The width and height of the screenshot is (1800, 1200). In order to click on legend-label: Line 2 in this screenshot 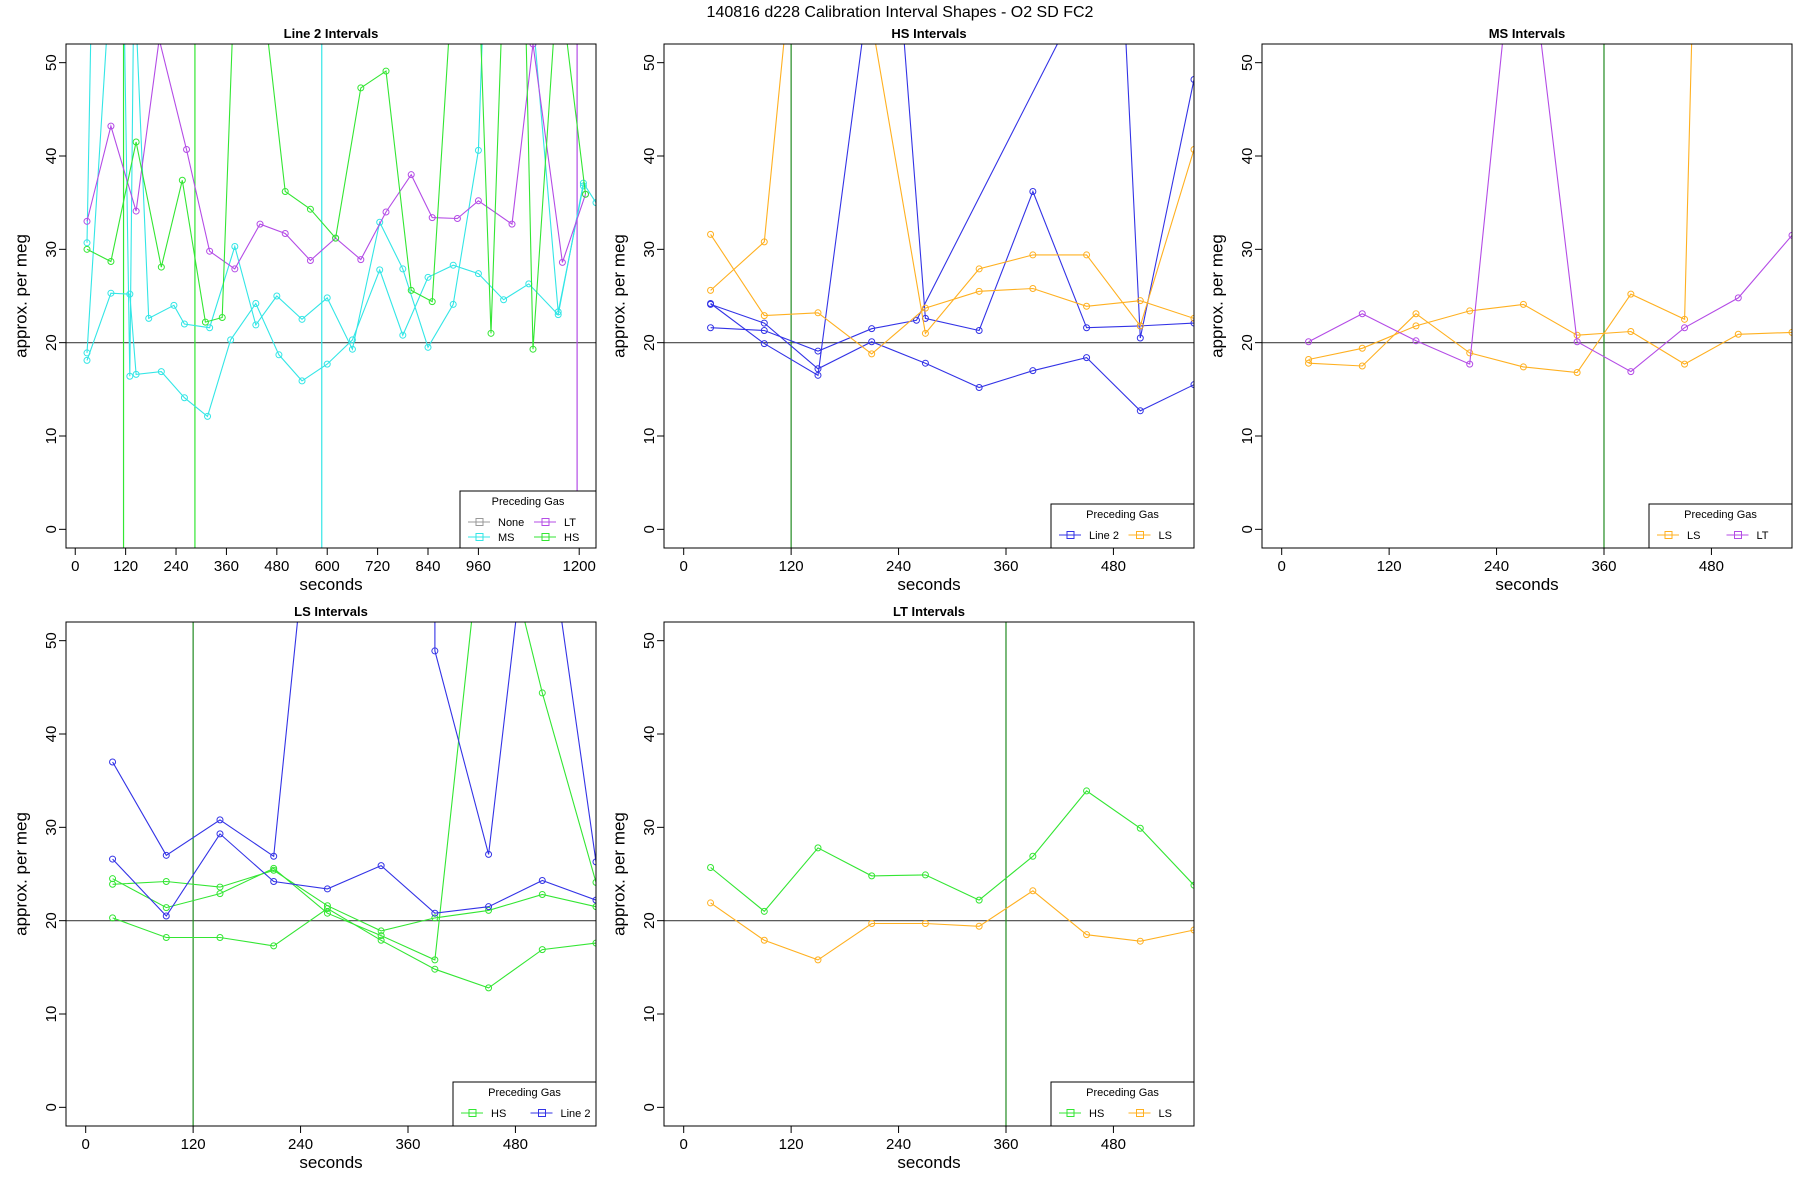, I will do `click(576, 1114)`.